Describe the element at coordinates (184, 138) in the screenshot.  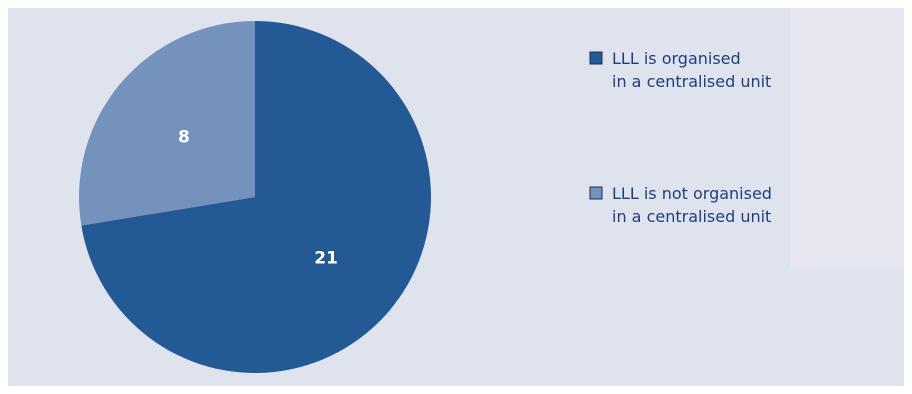
I see `pie-slice-value-label-2: 8` at that location.